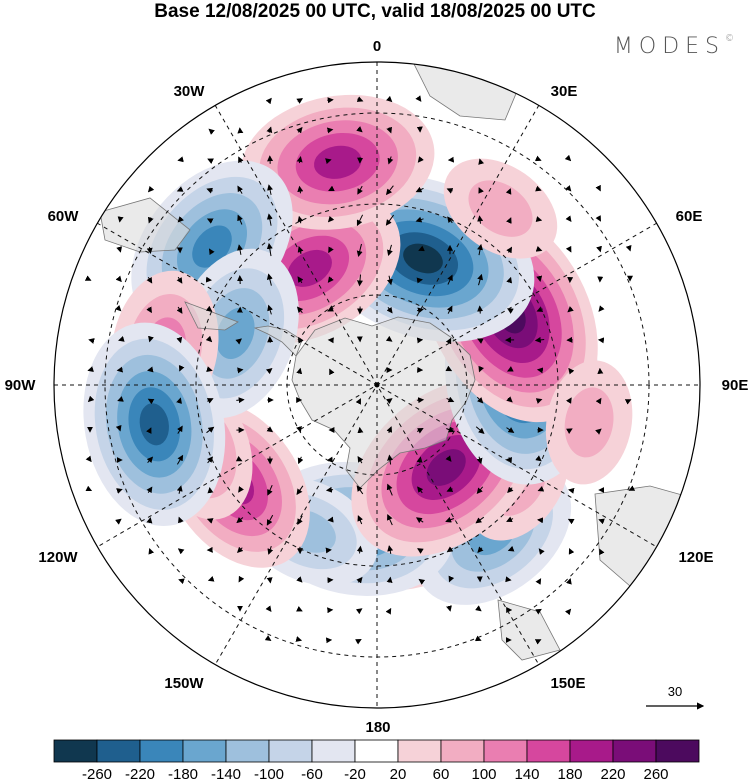  I want to click on lon-label-90e: 90E, so click(735, 385).